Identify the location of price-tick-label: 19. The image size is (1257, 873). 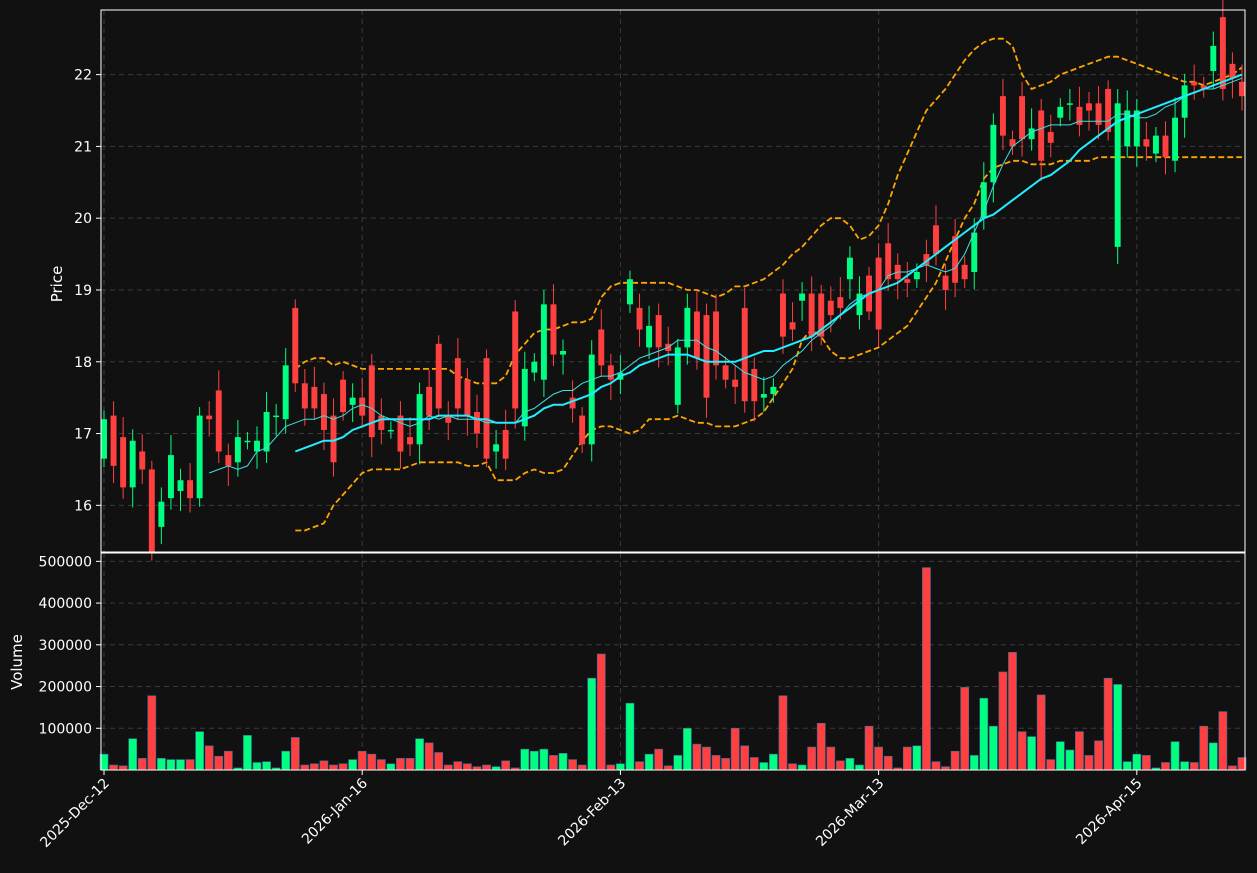
(83, 291).